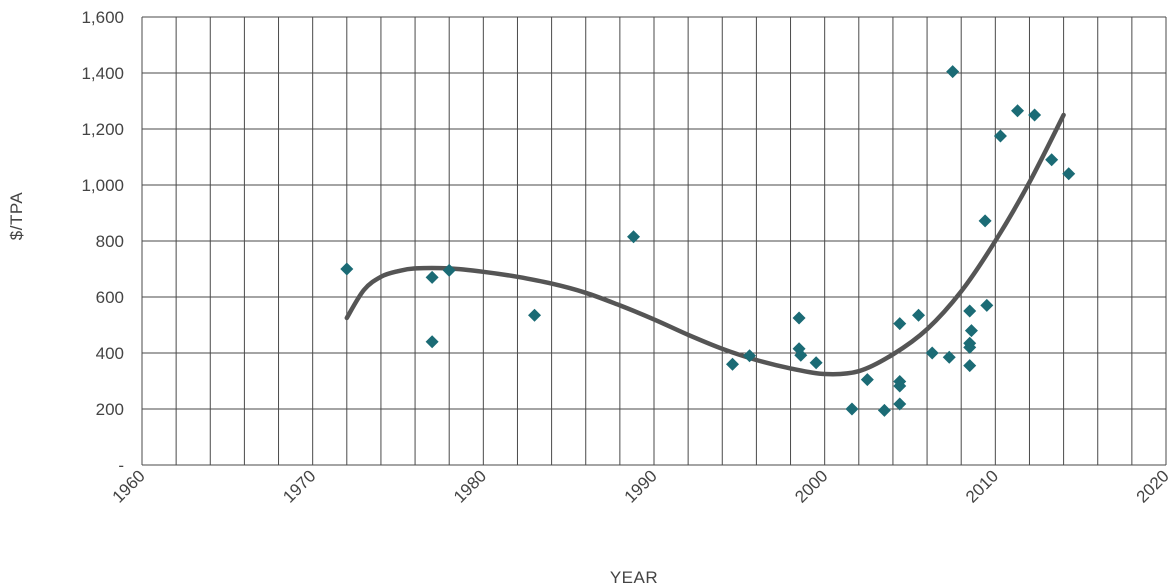 The image size is (1171, 588). What do you see at coordinates (16, 216) in the screenshot?
I see `y-axis-title: $/TPA` at bounding box center [16, 216].